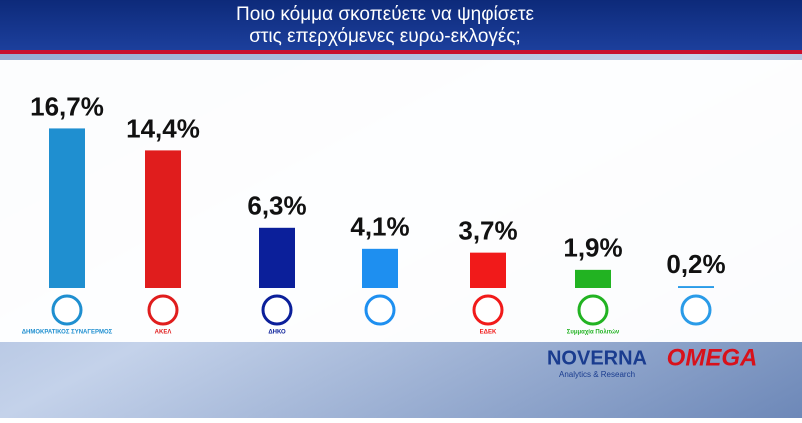 The width and height of the screenshot is (802, 423). I want to click on header, so click(401, 25).